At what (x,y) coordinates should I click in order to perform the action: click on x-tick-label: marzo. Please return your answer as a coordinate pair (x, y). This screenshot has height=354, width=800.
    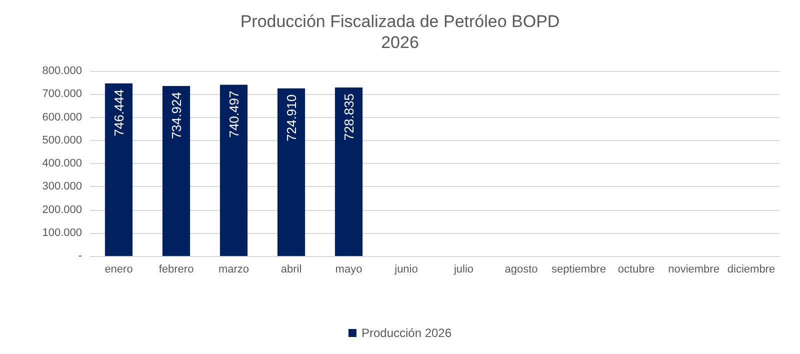
    Looking at the image, I should click on (234, 270).